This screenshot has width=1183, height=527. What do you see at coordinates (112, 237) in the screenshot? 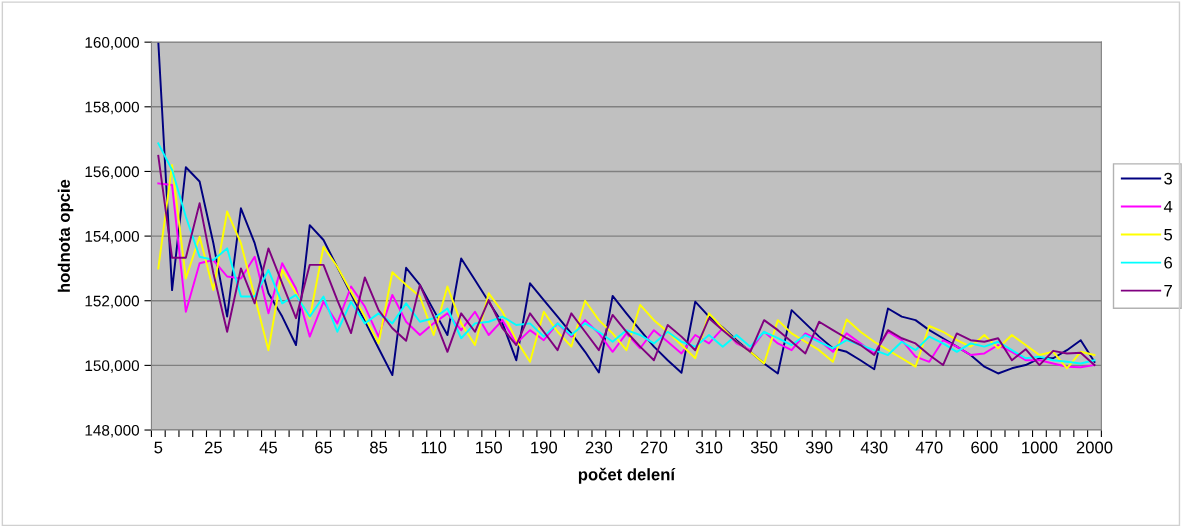
I see `y-tick-label: 154,000` at bounding box center [112, 237].